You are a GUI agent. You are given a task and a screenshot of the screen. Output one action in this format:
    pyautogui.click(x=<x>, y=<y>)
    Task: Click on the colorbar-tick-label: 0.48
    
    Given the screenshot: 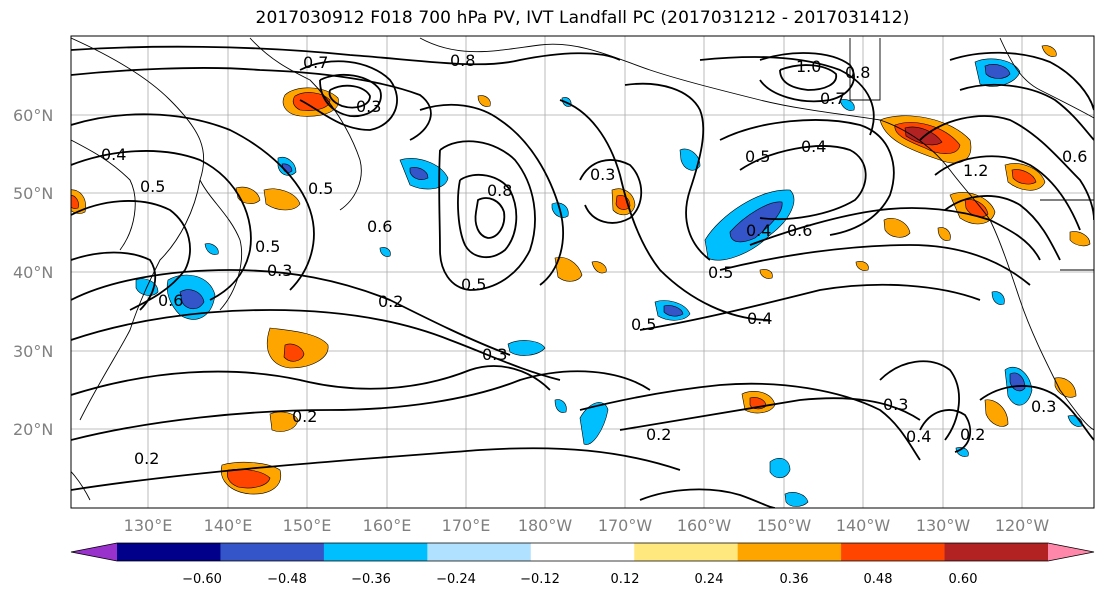 What is the action you would take?
    pyautogui.click(x=878, y=579)
    